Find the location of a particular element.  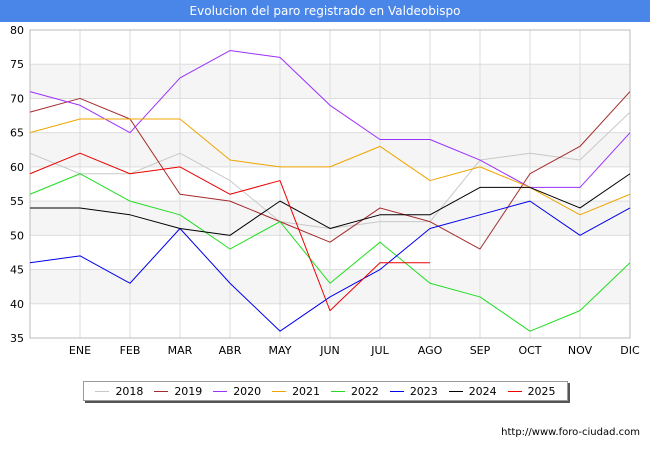

legend-label: 2021 is located at coordinates (306, 391).